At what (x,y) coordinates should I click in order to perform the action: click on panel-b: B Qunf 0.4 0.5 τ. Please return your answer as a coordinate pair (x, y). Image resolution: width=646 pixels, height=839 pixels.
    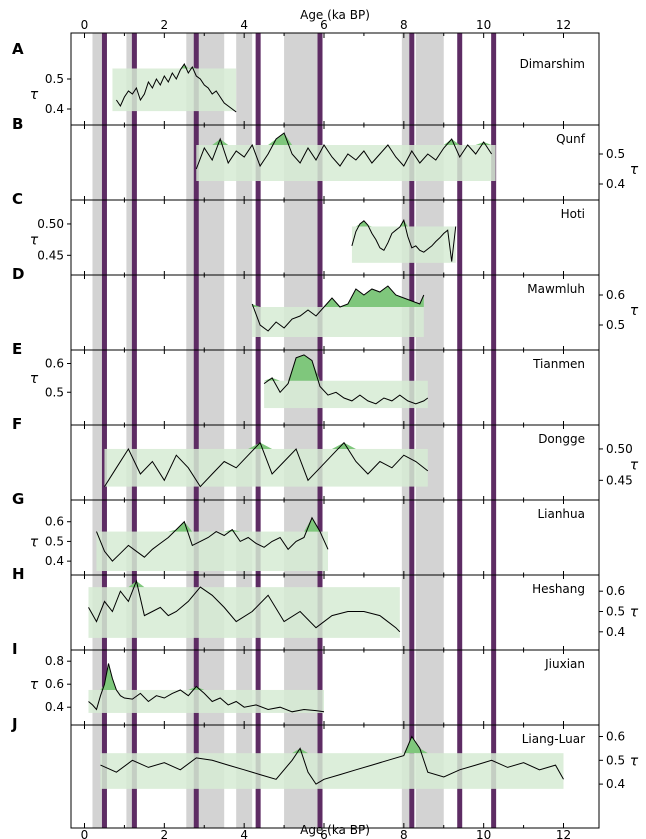
    Looking at the image, I should click on (325, 153).